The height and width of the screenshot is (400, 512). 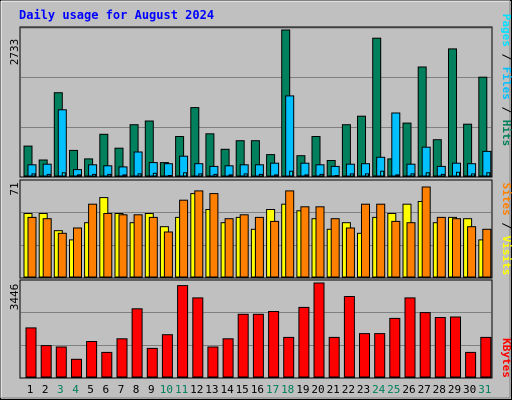 What do you see at coordinates (484, 389) in the screenshot?
I see `day-label: 31` at bounding box center [484, 389].